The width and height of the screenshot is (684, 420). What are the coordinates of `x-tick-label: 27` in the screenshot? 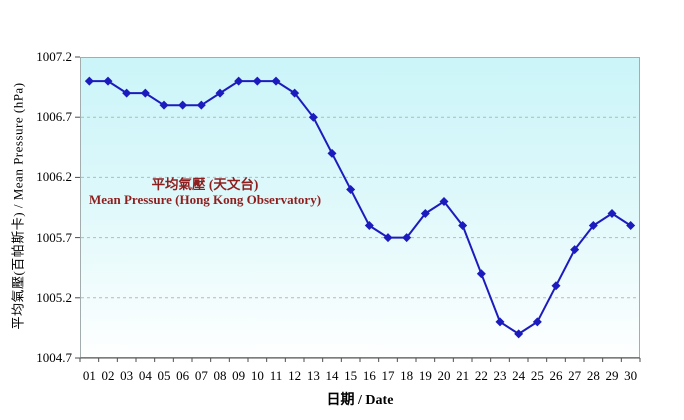 It's located at (575, 375).